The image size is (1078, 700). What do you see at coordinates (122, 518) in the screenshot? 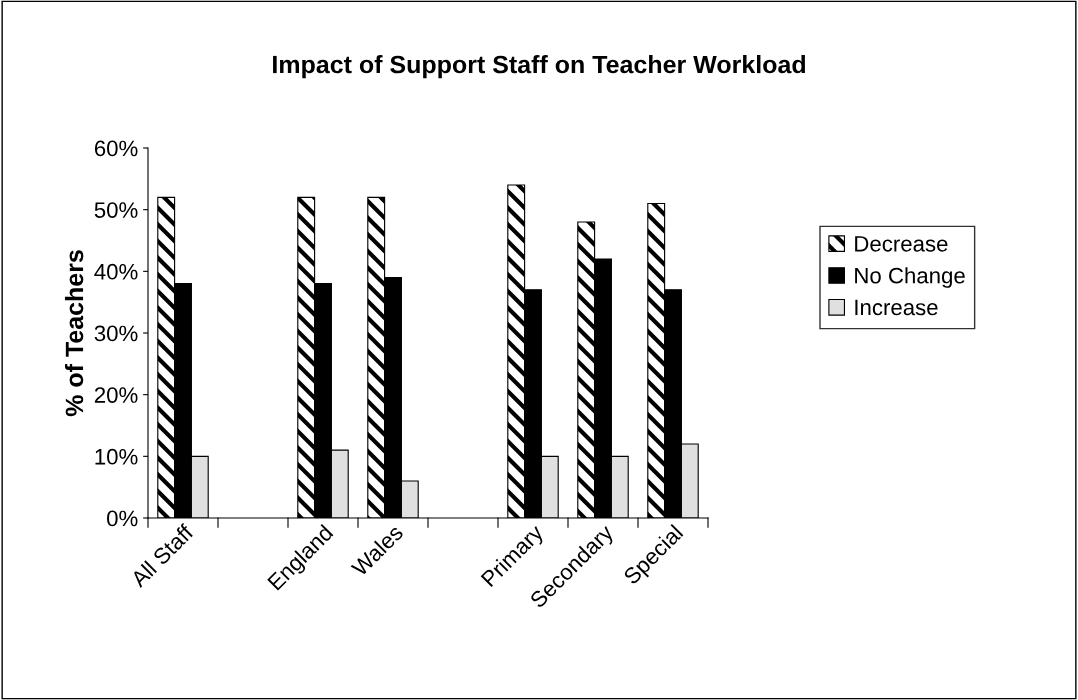
I see `y-tick-label: 0%` at bounding box center [122, 518].